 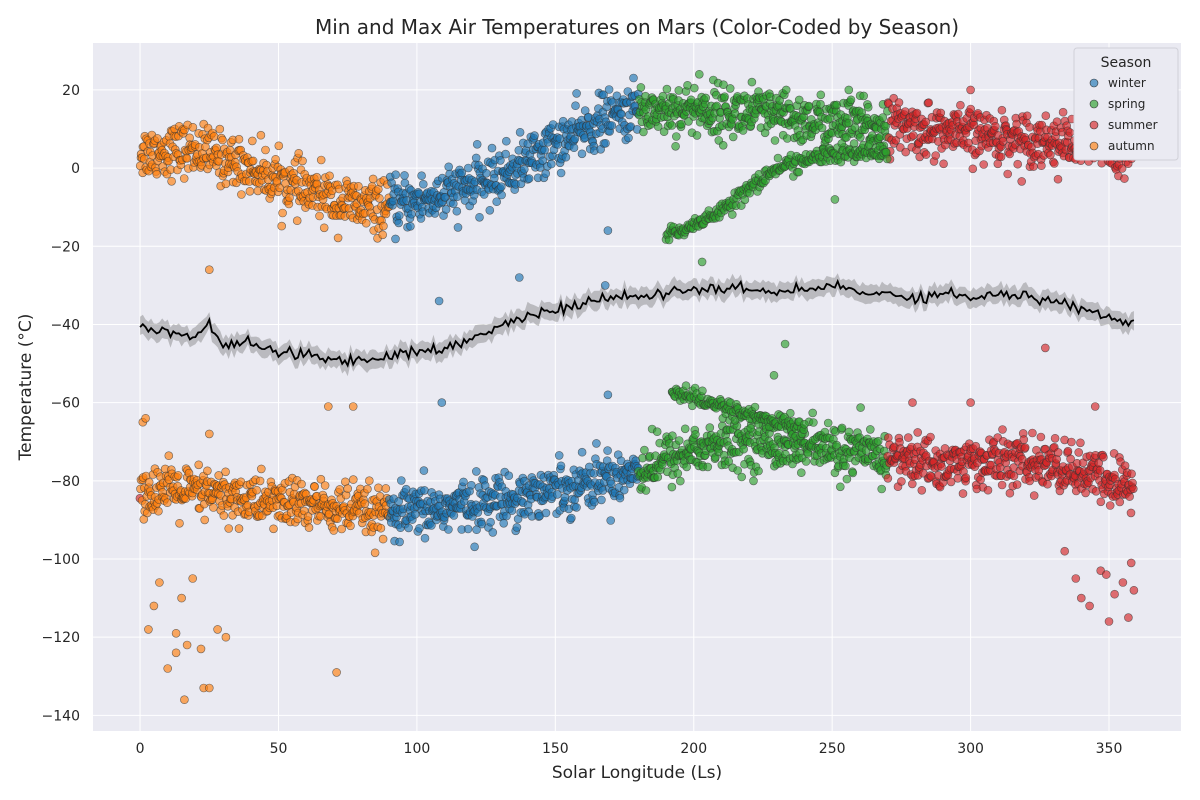 I want to click on x-tick-label: 150, so click(x=555, y=749).